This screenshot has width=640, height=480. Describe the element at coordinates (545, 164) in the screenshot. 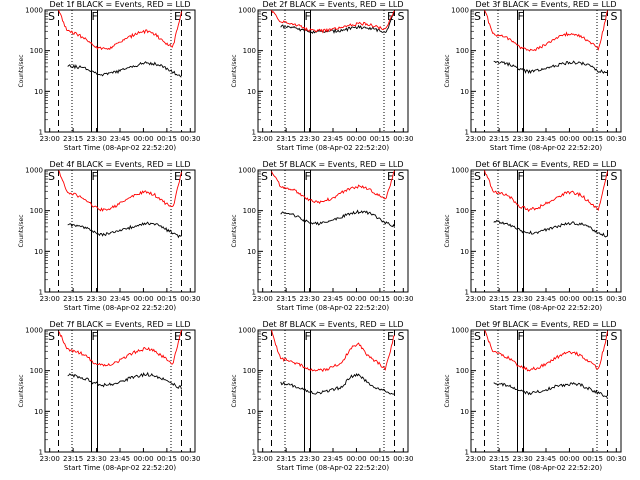

I see `panel-title: Det 6f BLACK = Events, RED = LLD` at that location.